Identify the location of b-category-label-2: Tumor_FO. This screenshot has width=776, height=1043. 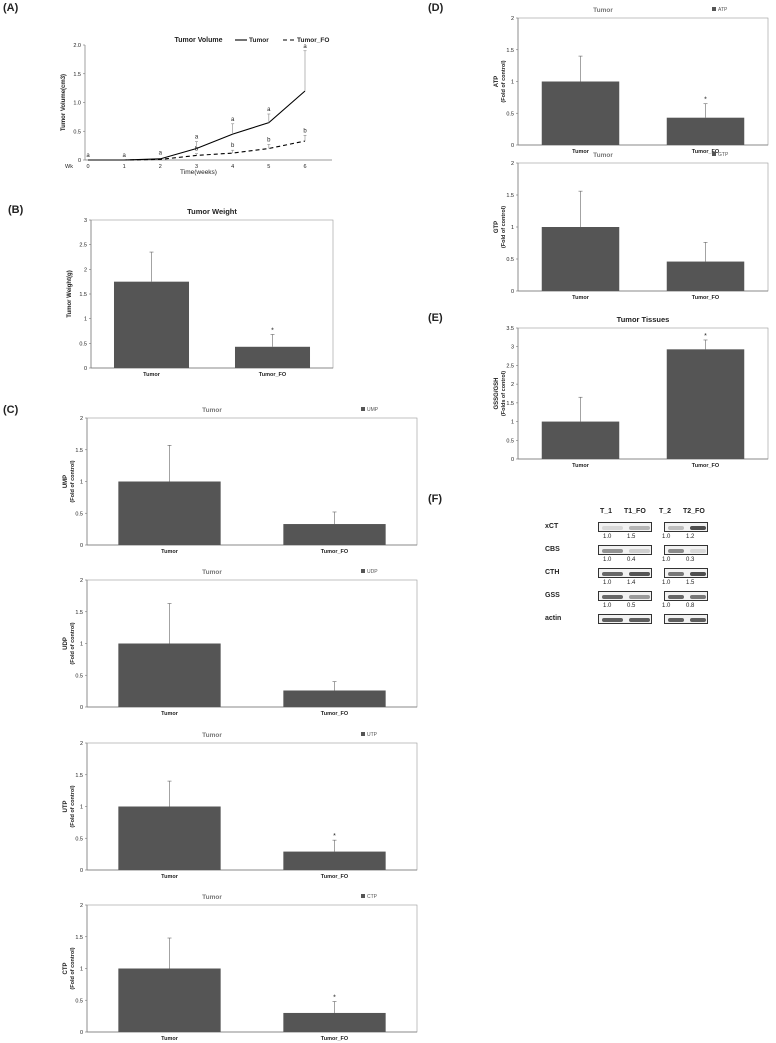
(273, 375).